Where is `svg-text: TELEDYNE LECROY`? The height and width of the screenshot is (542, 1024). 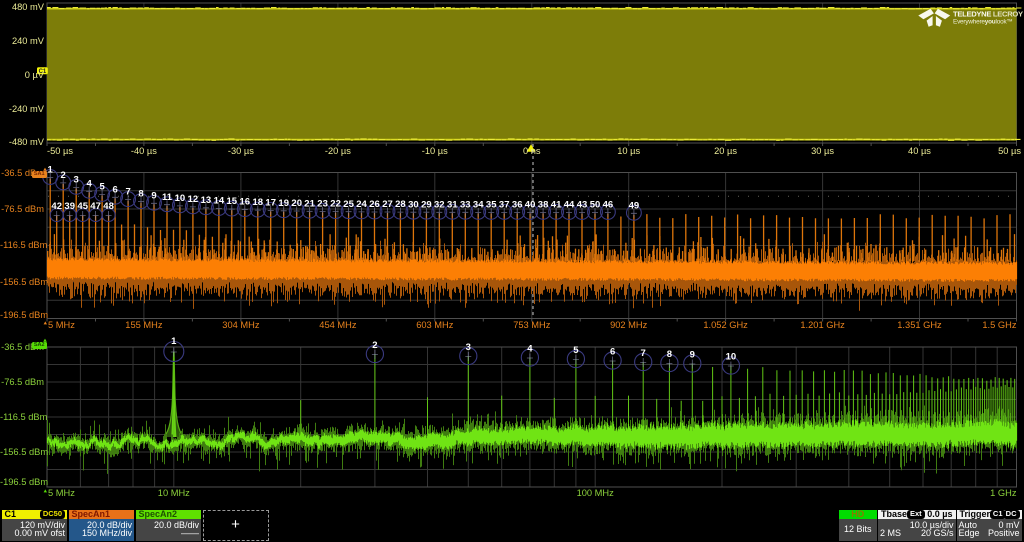
svg-text: TELEDYNE LECROY is located at coordinates (988, 13).